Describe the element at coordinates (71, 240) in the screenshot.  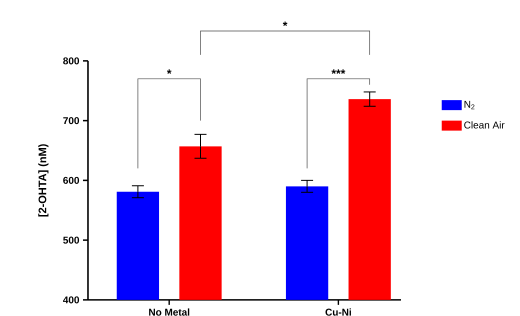
I see `y-tick-label: 500` at that location.